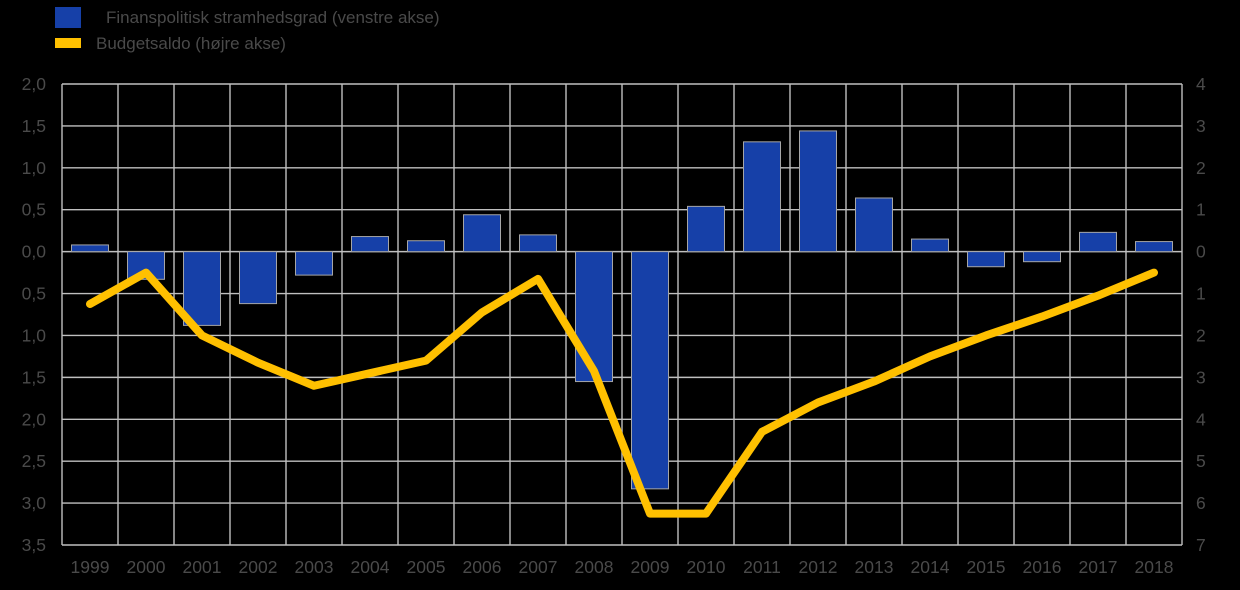 The image size is (1240, 590). I want to click on bar-2007, so click(538, 243).